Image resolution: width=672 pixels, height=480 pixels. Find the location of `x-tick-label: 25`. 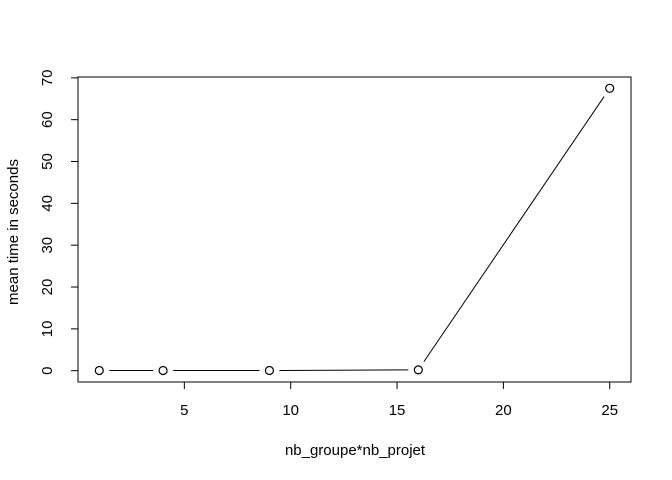

x-tick-label: 25 is located at coordinates (609, 410).